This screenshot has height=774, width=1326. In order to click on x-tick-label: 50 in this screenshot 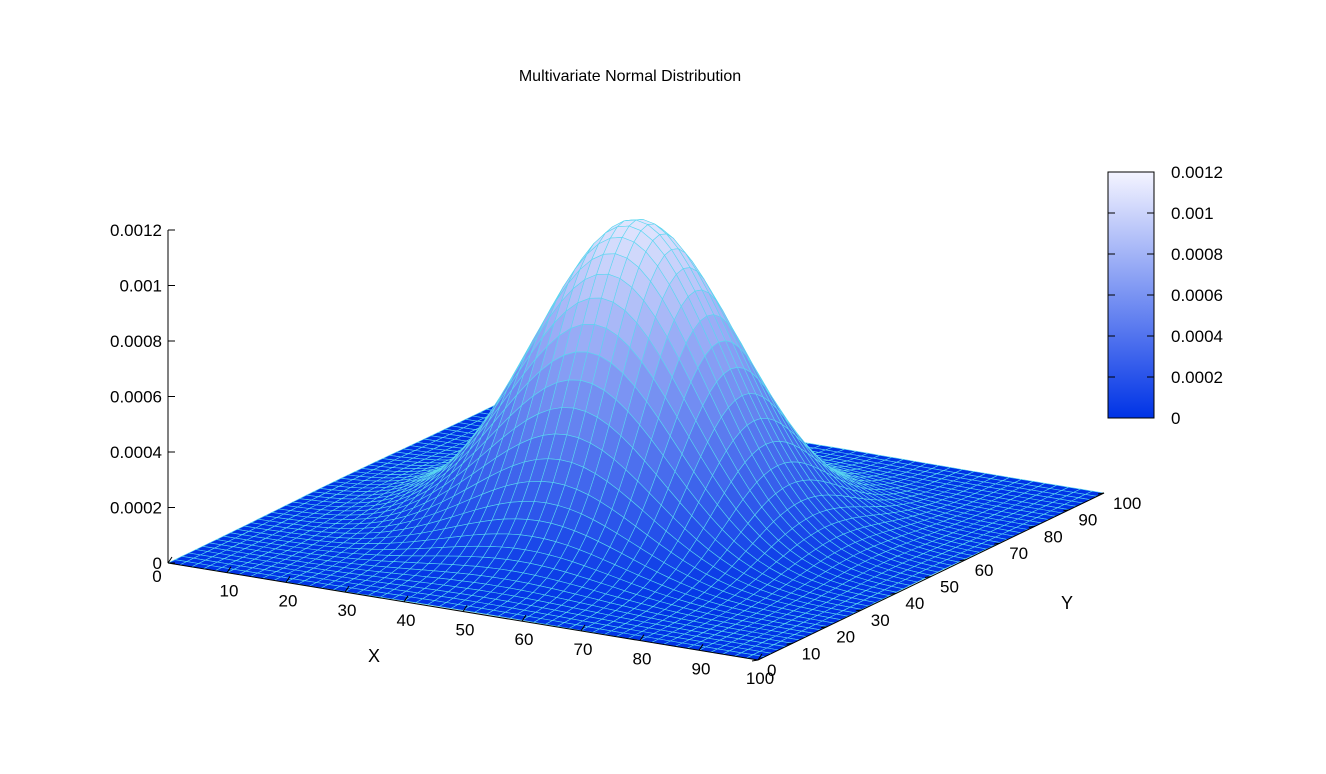, I will do `click(465, 630)`.